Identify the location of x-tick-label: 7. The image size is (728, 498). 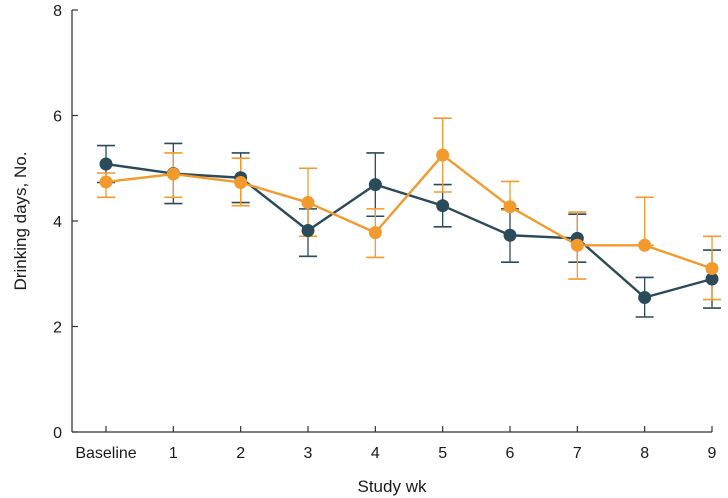
(577, 453).